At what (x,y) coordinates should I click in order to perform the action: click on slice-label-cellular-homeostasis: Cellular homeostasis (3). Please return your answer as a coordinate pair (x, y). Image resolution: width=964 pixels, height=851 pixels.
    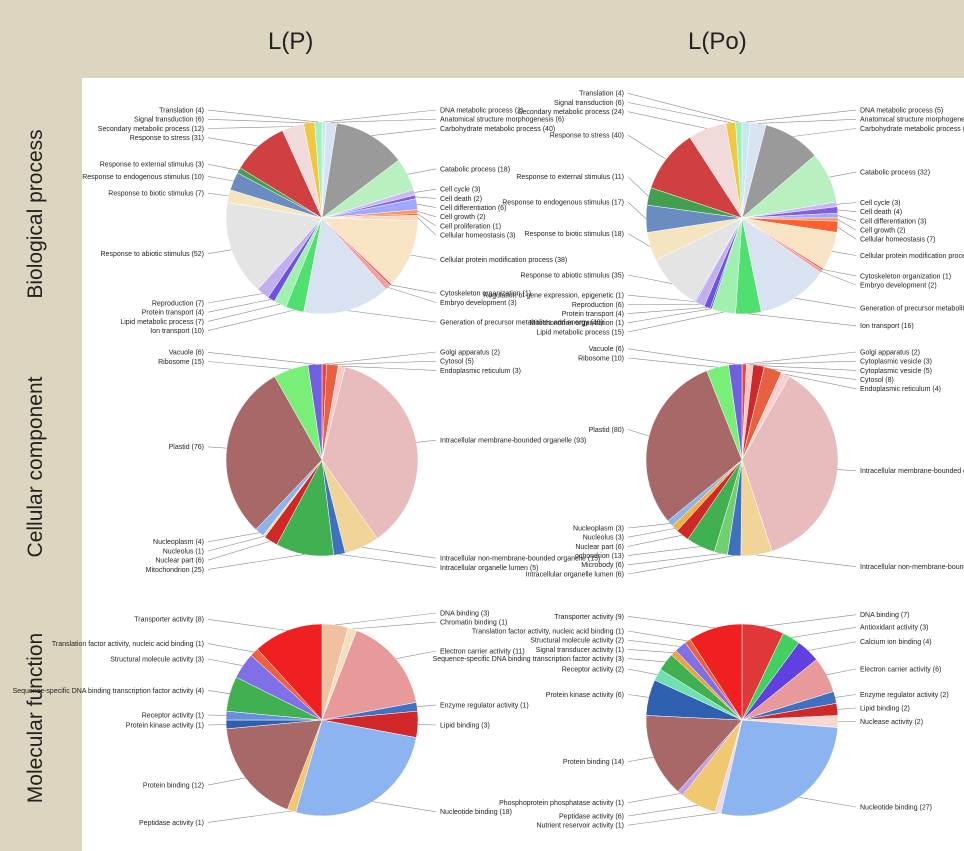
    Looking at the image, I should click on (477, 236).